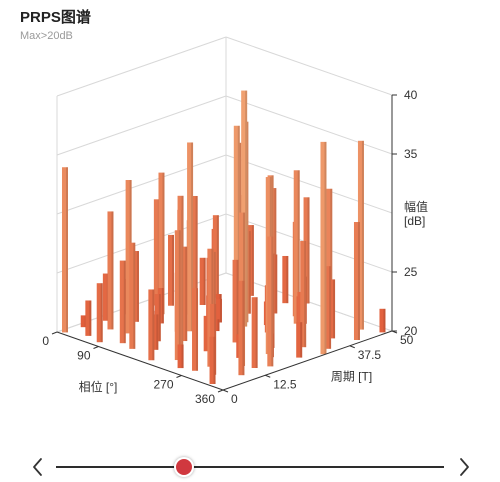  I want to click on amplitude-tick-label: 20, so click(411, 331).